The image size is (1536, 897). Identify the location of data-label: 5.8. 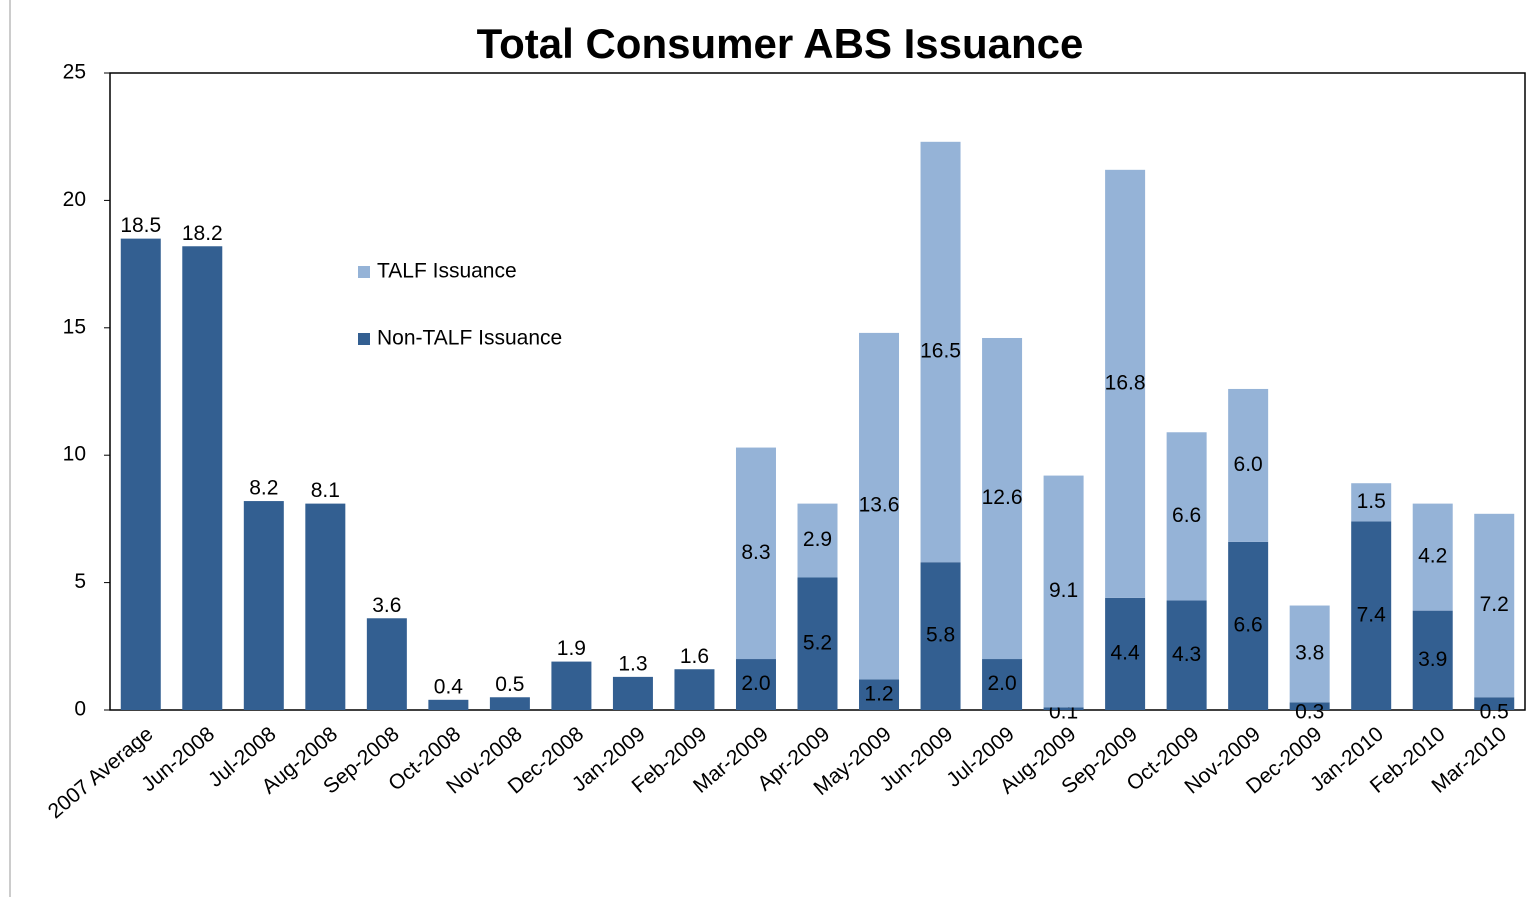
(940, 635).